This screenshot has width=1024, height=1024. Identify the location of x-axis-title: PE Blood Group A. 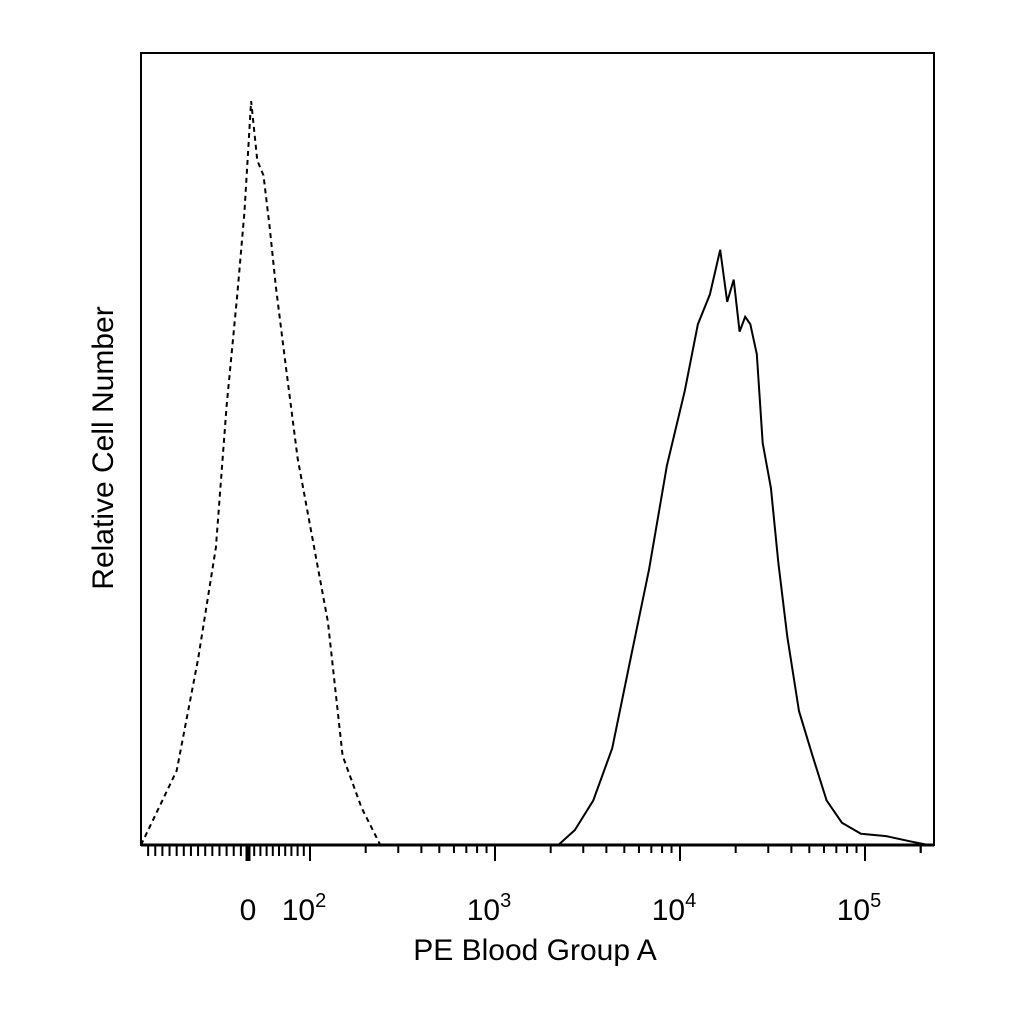
(535, 950).